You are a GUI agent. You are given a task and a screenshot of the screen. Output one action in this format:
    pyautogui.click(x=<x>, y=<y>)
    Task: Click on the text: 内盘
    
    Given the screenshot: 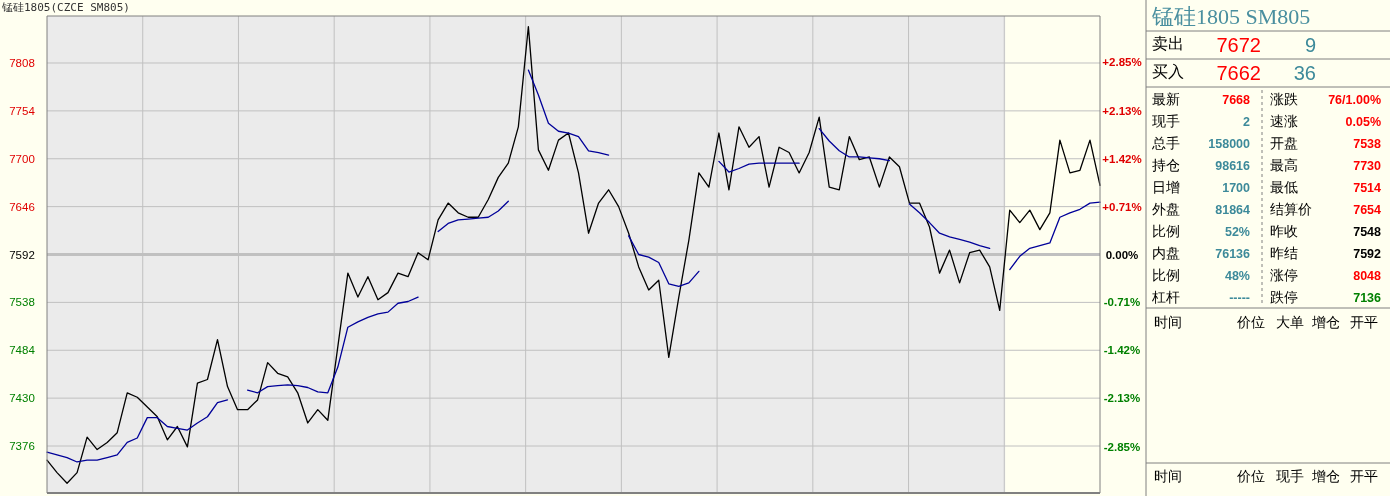 What is the action you would take?
    pyautogui.click(x=1166, y=253)
    